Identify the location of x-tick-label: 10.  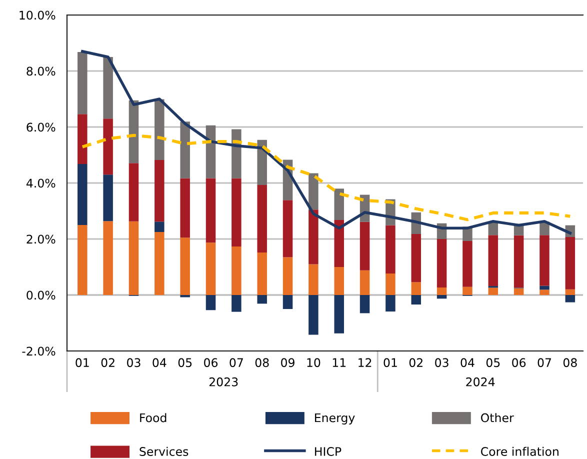
(313, 363).